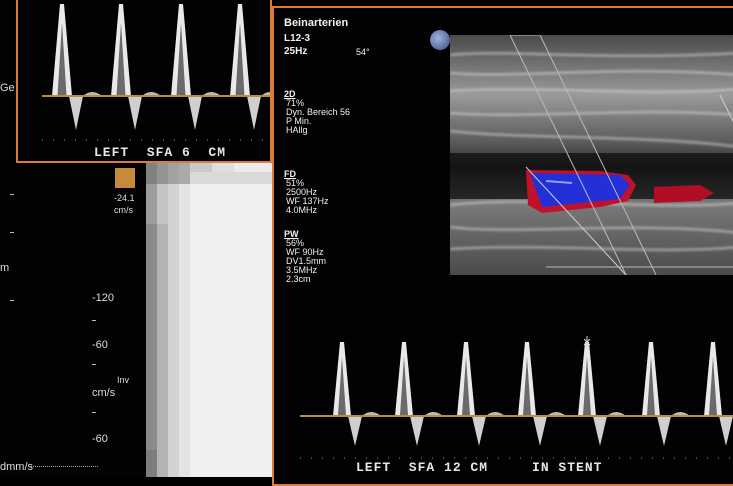  What do you see at coordinates (63, 467) in the screenshot?
I see `time-axis` at bounding box center [63, 467].